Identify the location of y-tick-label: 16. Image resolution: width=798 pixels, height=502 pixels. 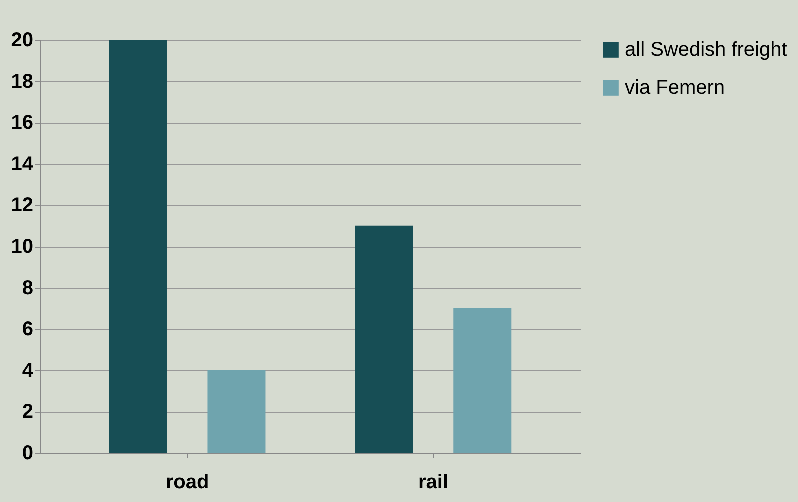
(22, 123).